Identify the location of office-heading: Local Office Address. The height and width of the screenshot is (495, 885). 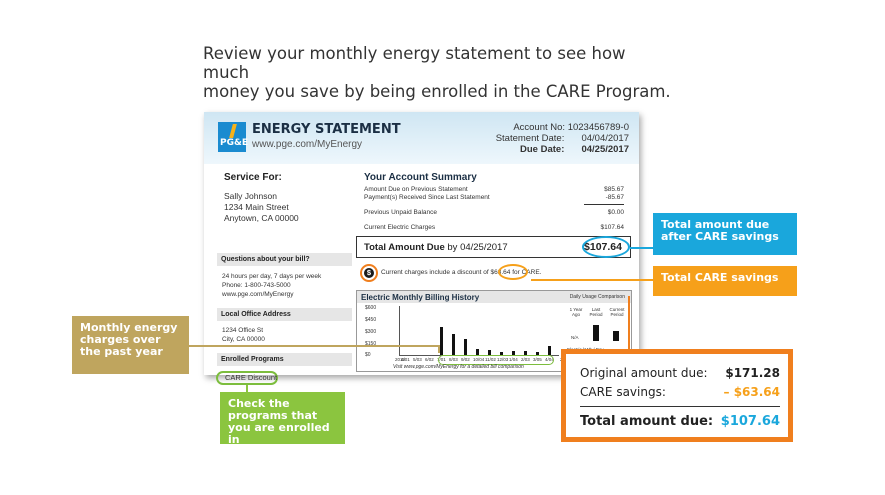
(284, 314).